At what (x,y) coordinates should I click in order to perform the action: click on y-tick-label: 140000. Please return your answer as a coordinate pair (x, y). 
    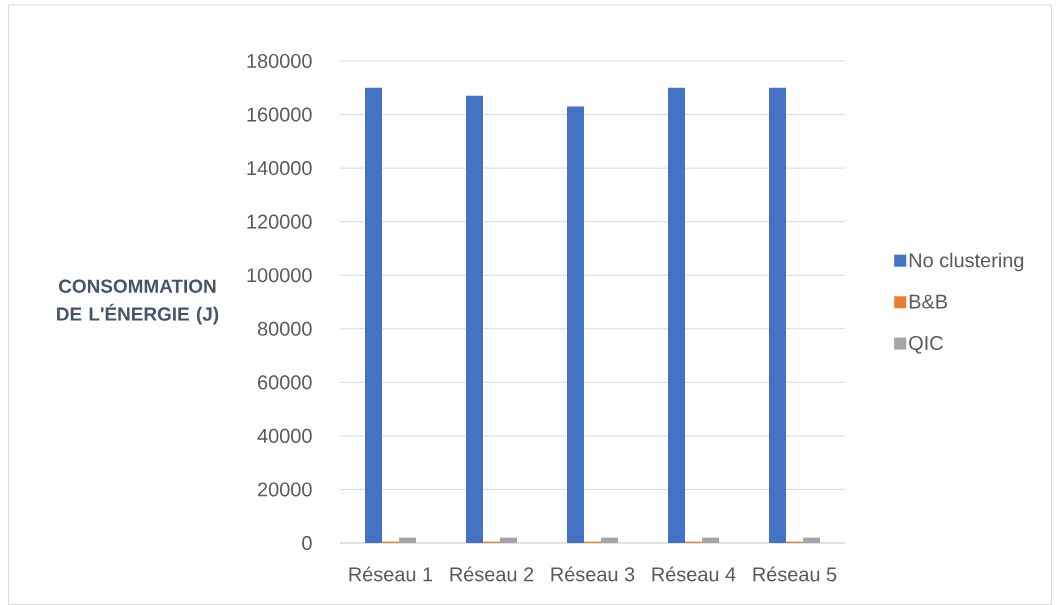
    Looking at the image, I should click on (279, 168).